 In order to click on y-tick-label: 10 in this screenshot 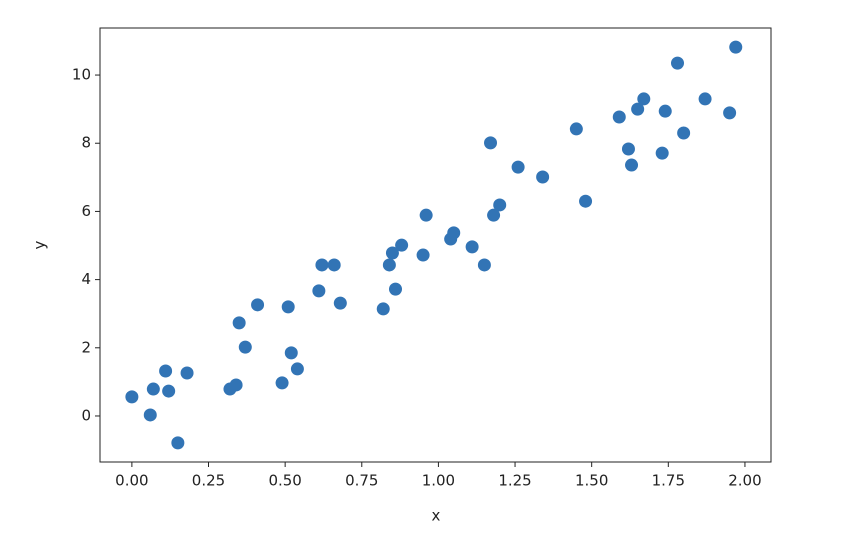, I will do `click(81, 75)`.